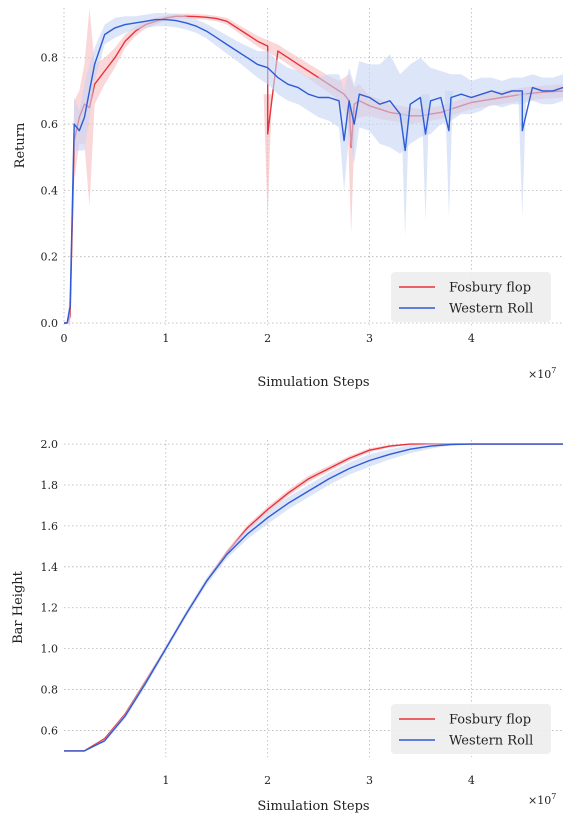  Describe the element at coordinates (50, 567) in the screenshot. I see `y-tick-label: 1.4` at that location.